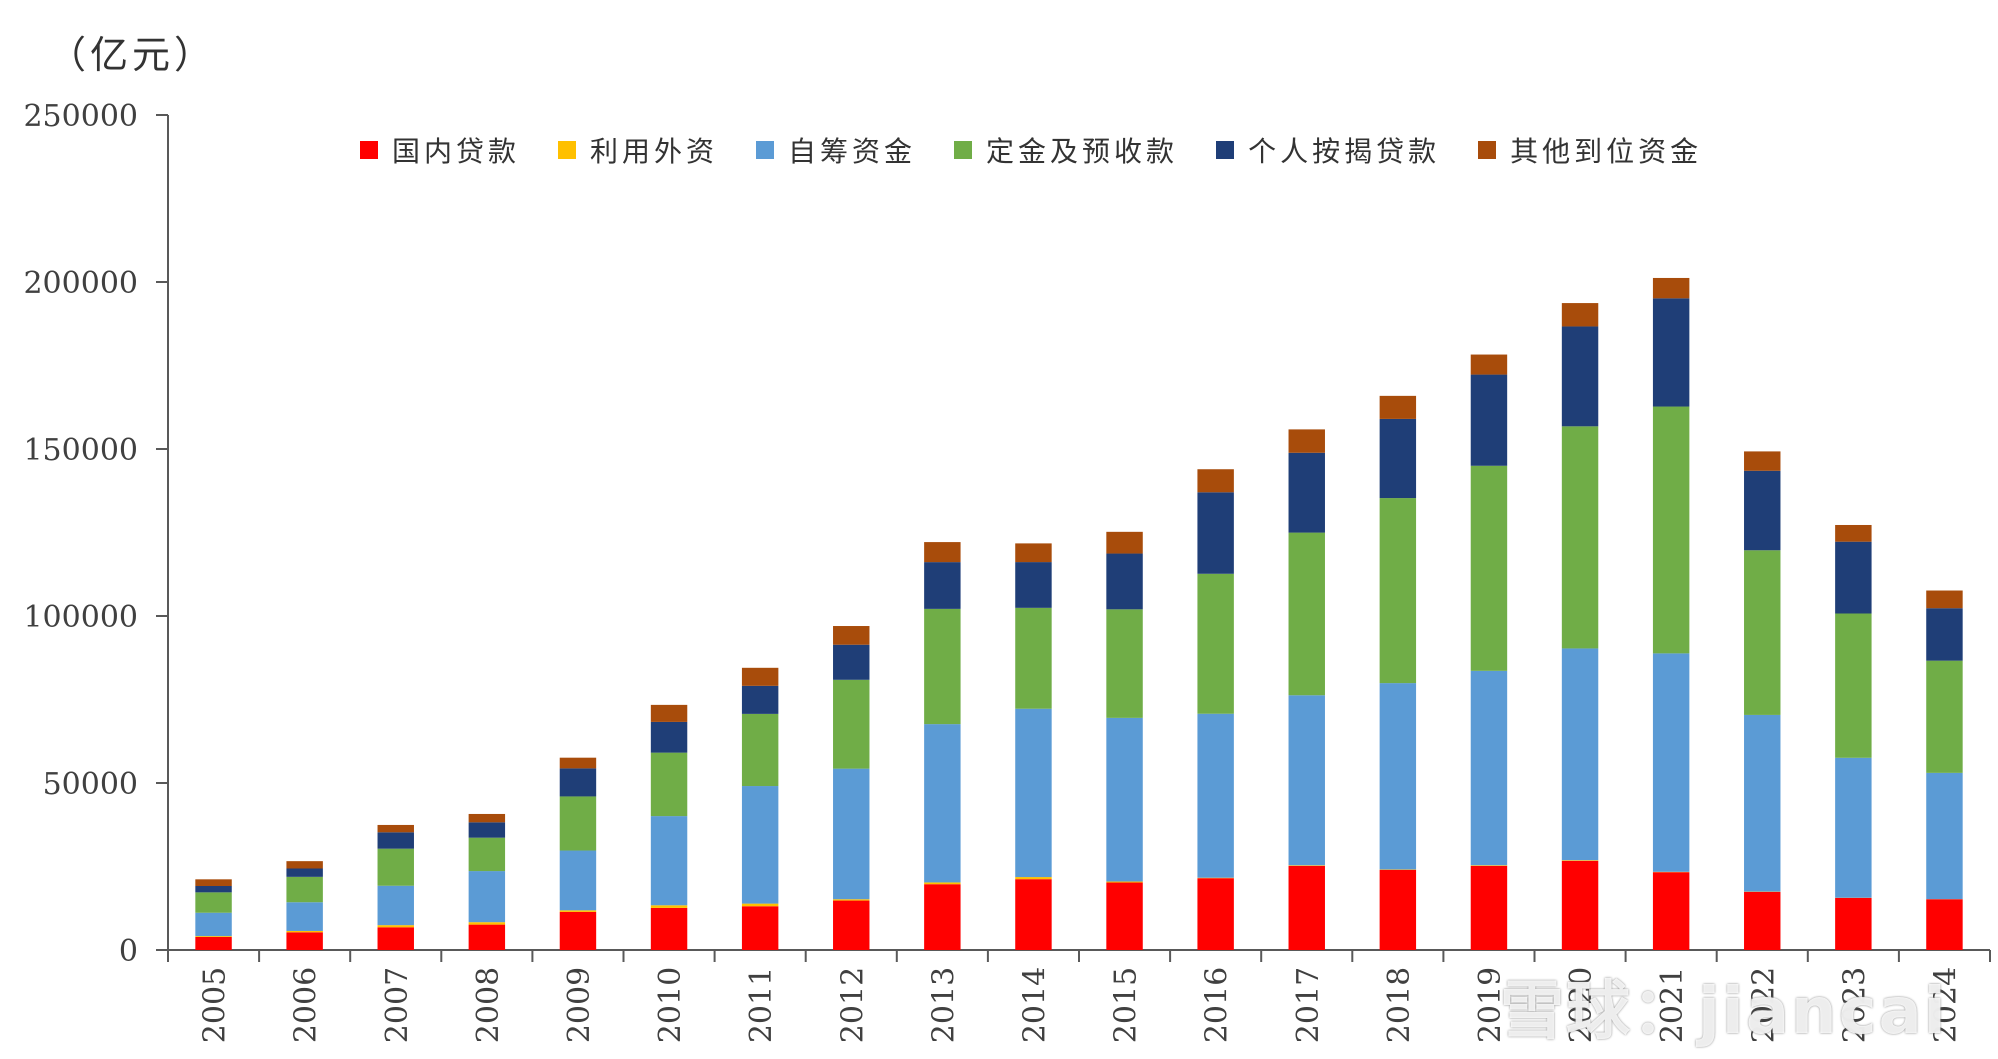  Describe the element at coordinates (1489, 364) in the screenshot. I see `bar-segment-2019-s5` at that location.